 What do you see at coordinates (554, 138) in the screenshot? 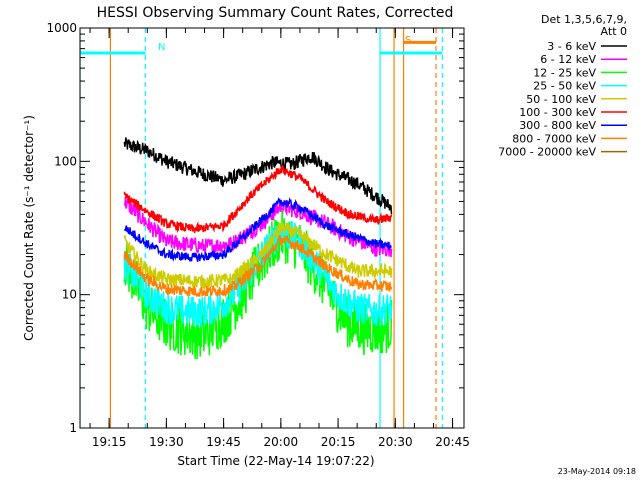
I see `legend-label: 800 - 7000 keV` at bounding box center [554, 138].